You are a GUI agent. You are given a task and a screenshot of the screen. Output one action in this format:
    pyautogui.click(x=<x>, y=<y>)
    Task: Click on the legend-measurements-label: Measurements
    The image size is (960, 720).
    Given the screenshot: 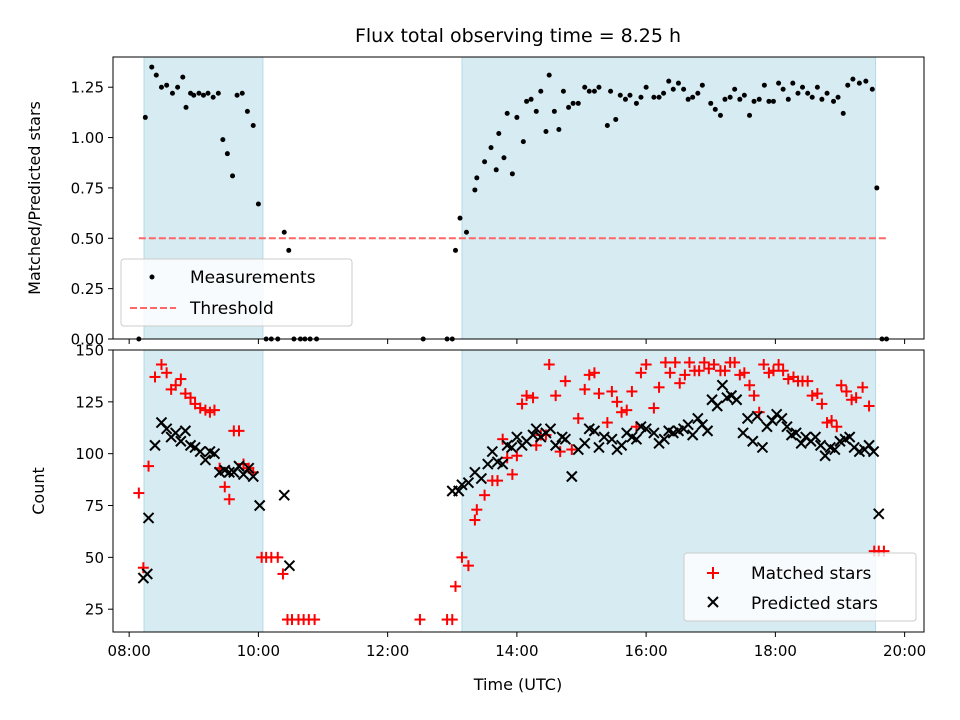 What is the action you would take?
    pyautogui.click(x=253, y=278)
    